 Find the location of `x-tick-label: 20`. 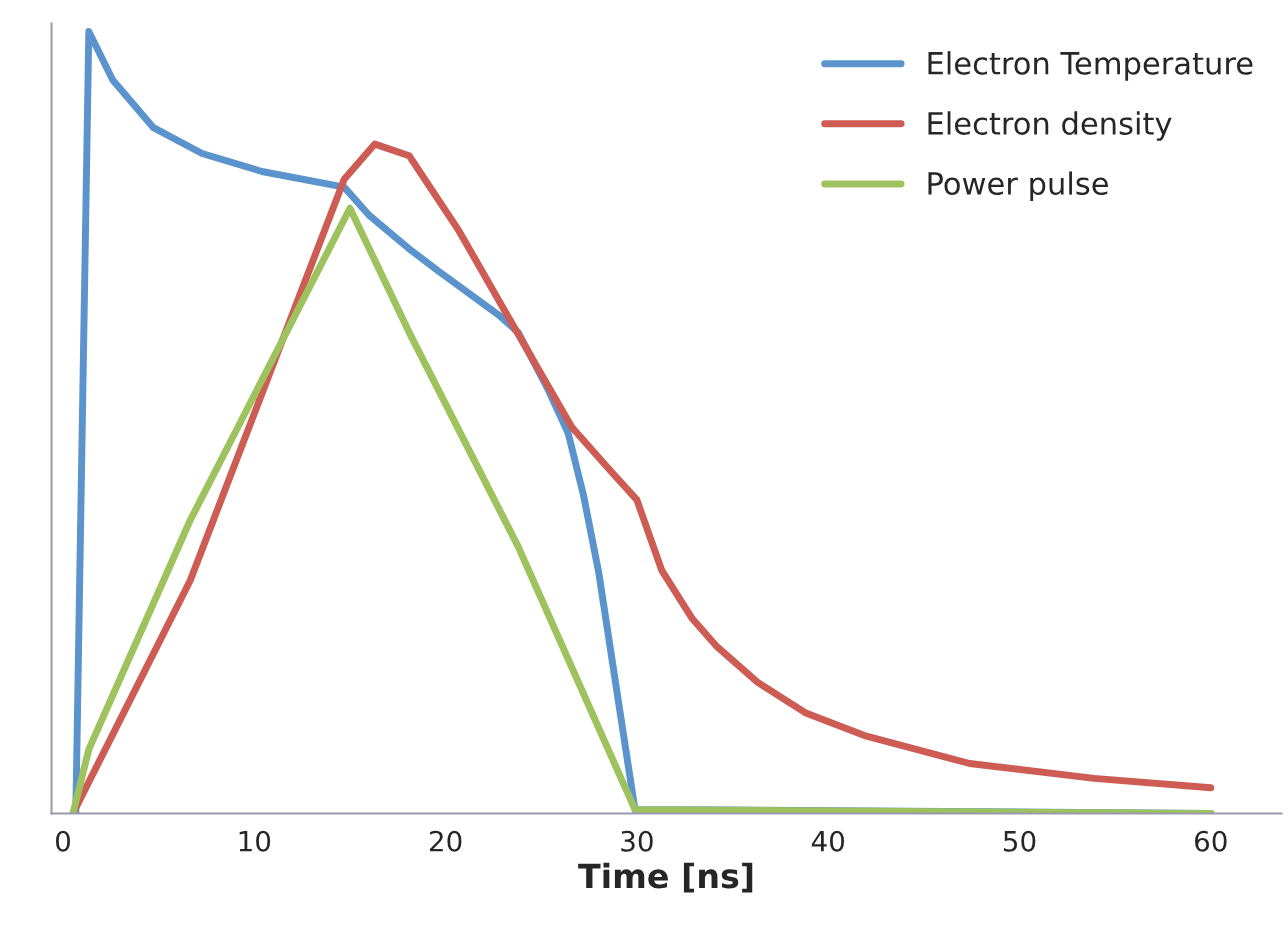

x-tick-label: 20 is located at coordinates (445, 841).